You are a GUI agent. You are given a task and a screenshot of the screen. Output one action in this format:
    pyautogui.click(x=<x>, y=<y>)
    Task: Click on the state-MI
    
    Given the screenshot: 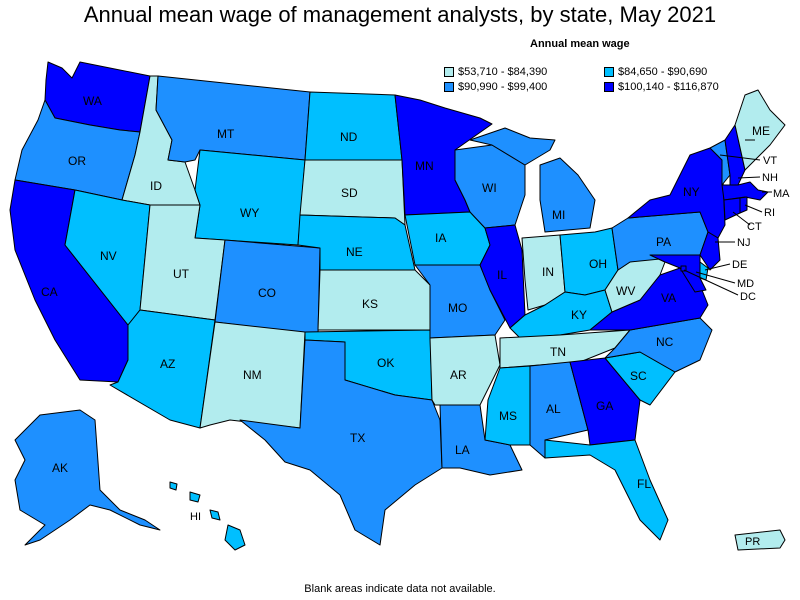 What is the action you would take?
    pyautogui.click(x=567, y=195)
    